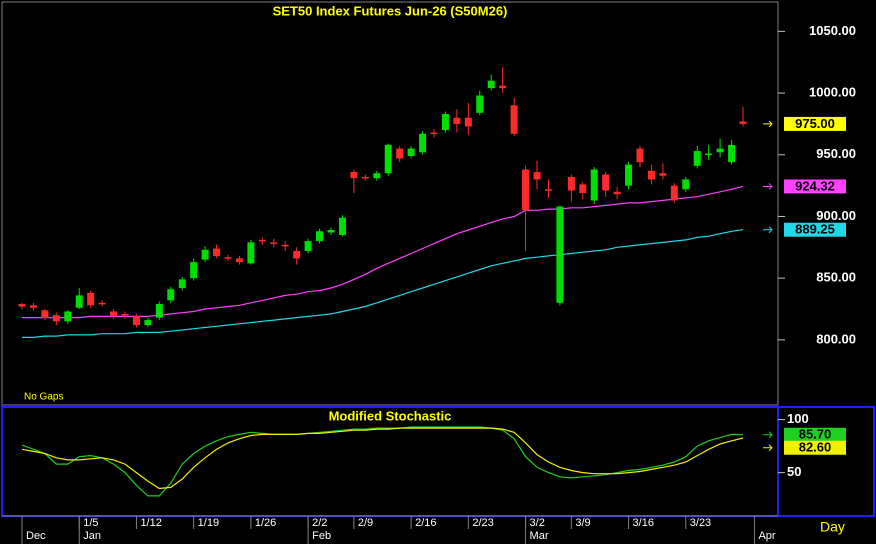 The image size is (876, 544). I want to click on y-tick-label: 1000.00, so click(832, 92).